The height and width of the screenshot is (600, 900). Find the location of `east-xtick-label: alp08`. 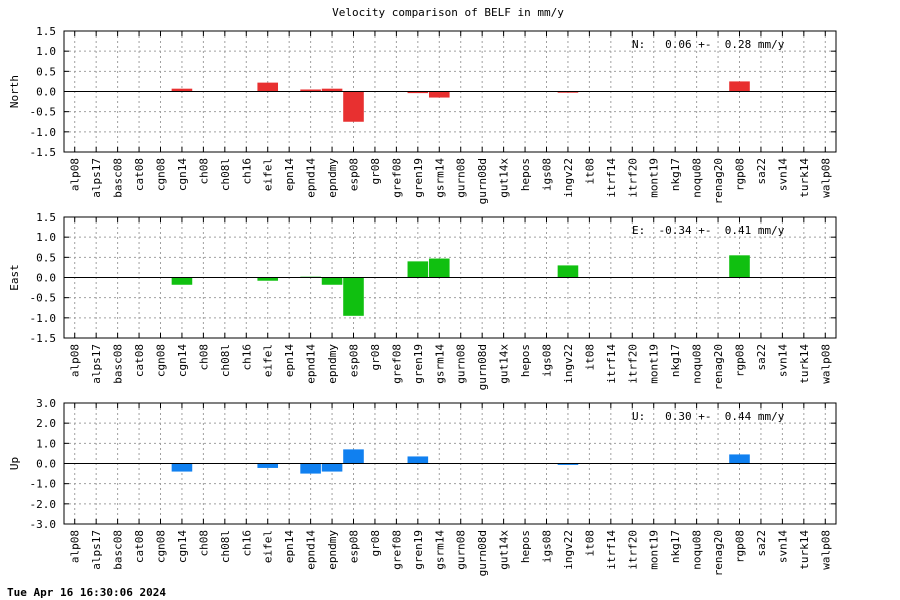

east-xtick-label: alp08 is located at coordinates (75, 360).